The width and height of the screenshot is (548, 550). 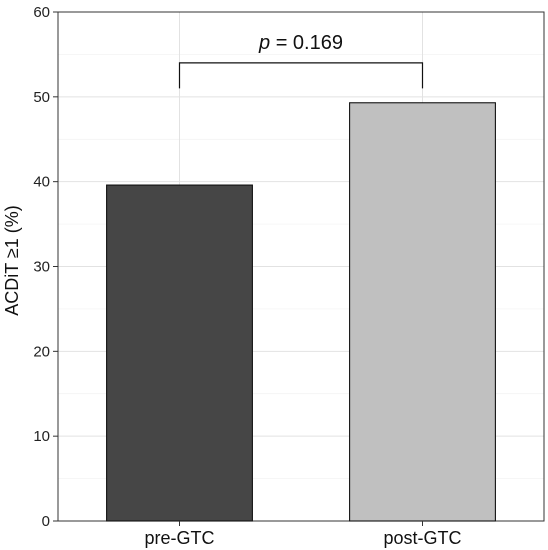 I want to click on y-tick-label: 0, so click(x=46, y=521).